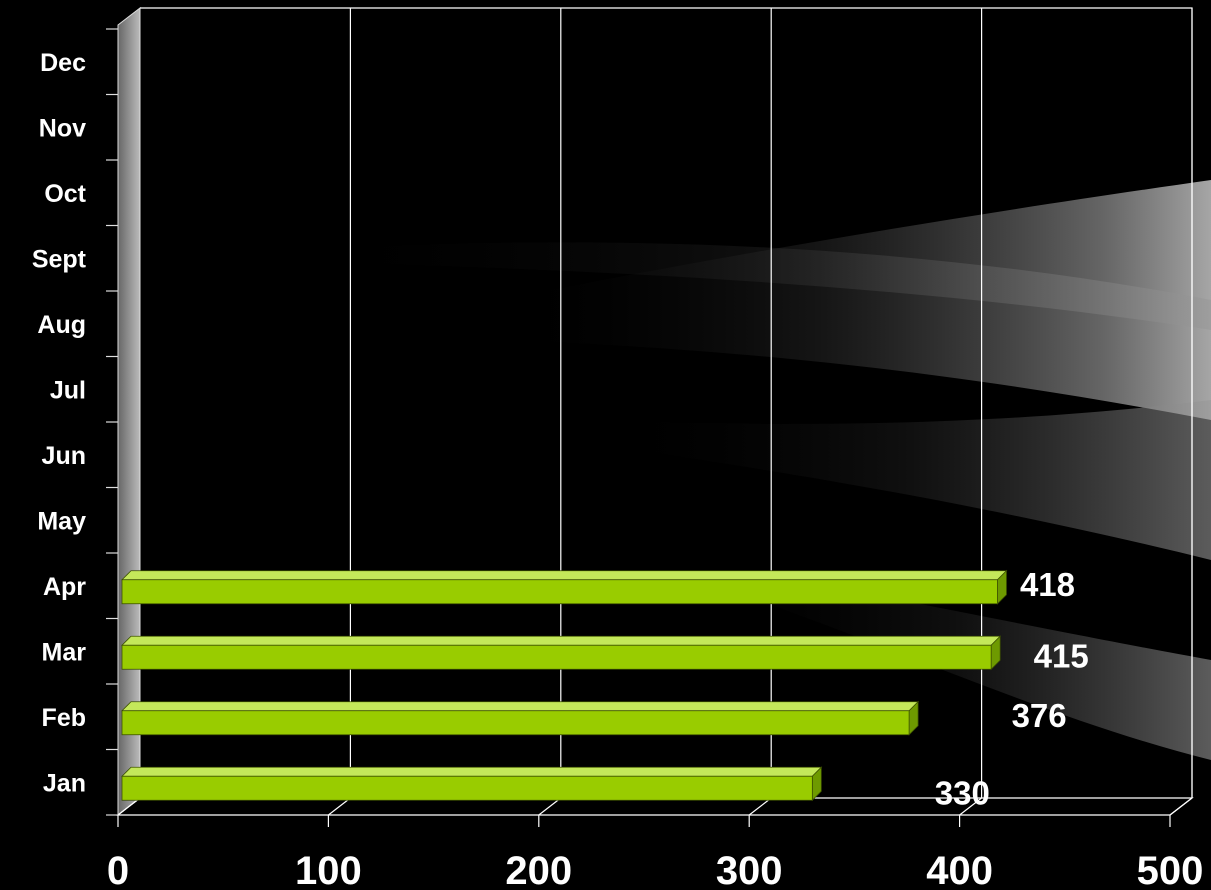 This screenshot has height=890, width=1211. Describe the element at coordinates (1061, 655) in the screenshot. I see `data-label: 415` at that location.